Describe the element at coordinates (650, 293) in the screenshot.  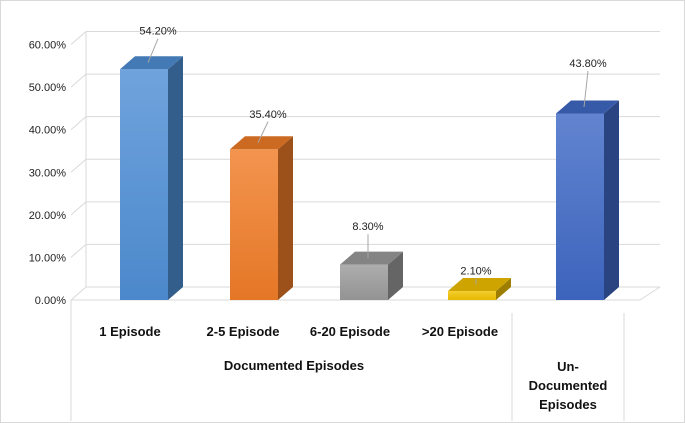
I see `floor-side-edge` at that location.